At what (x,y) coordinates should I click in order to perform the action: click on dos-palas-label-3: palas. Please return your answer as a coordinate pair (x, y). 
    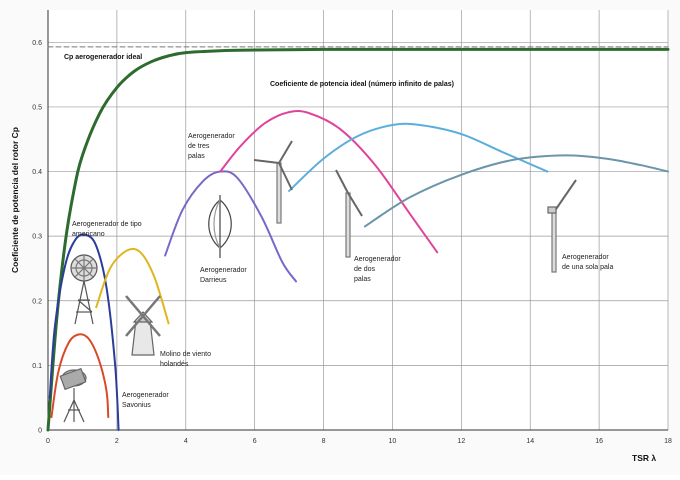
    Looking at the image, I should click on (362, 279).